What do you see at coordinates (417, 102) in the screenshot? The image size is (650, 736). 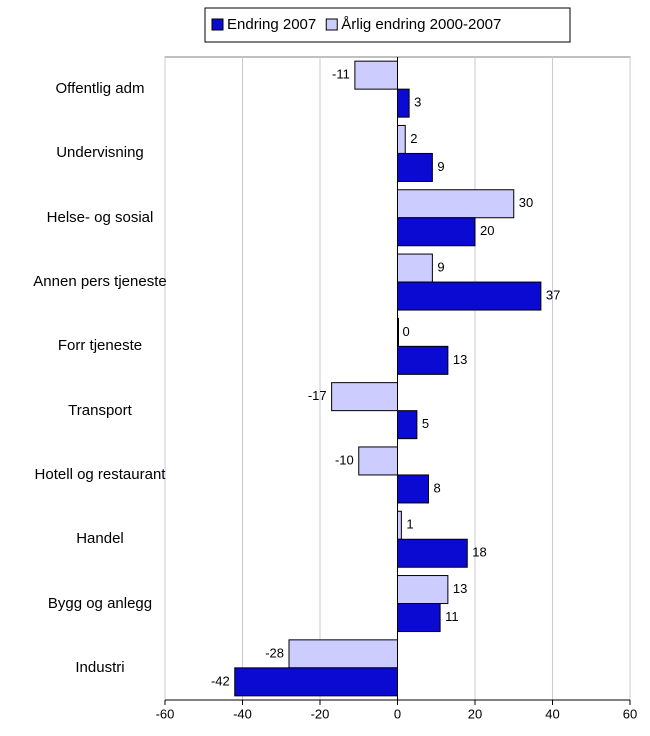 I see `value-label: 3` at bounding box center [417, 102].